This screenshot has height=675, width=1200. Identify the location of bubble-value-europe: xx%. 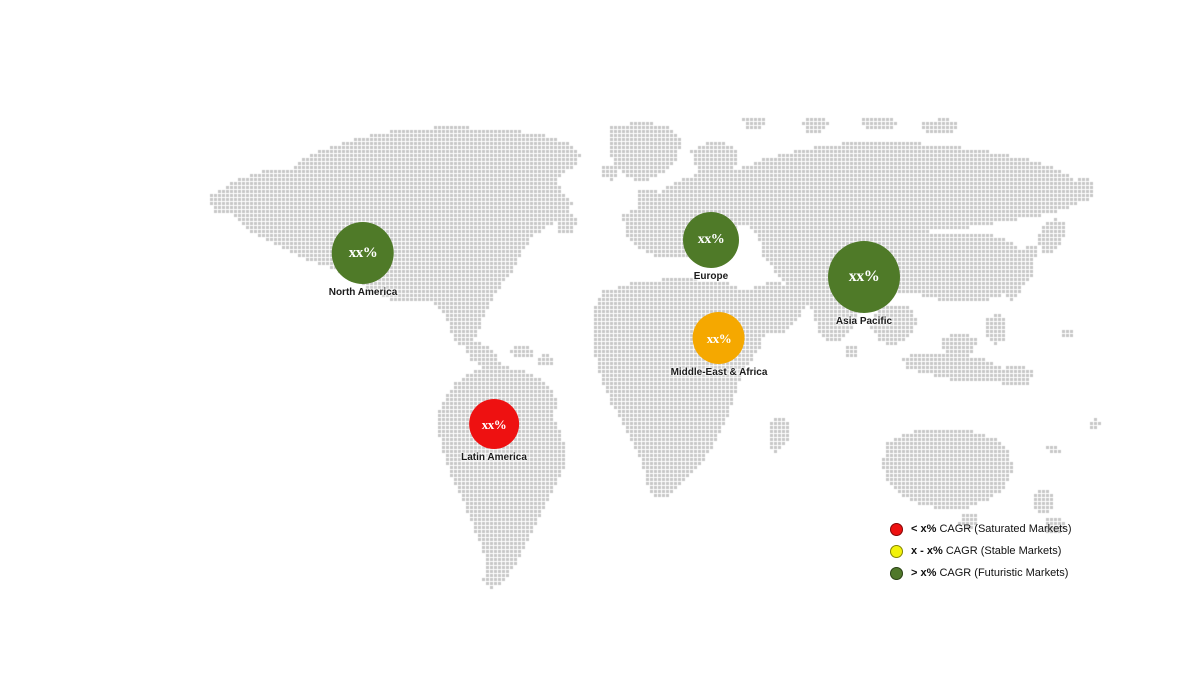
(711, 239).